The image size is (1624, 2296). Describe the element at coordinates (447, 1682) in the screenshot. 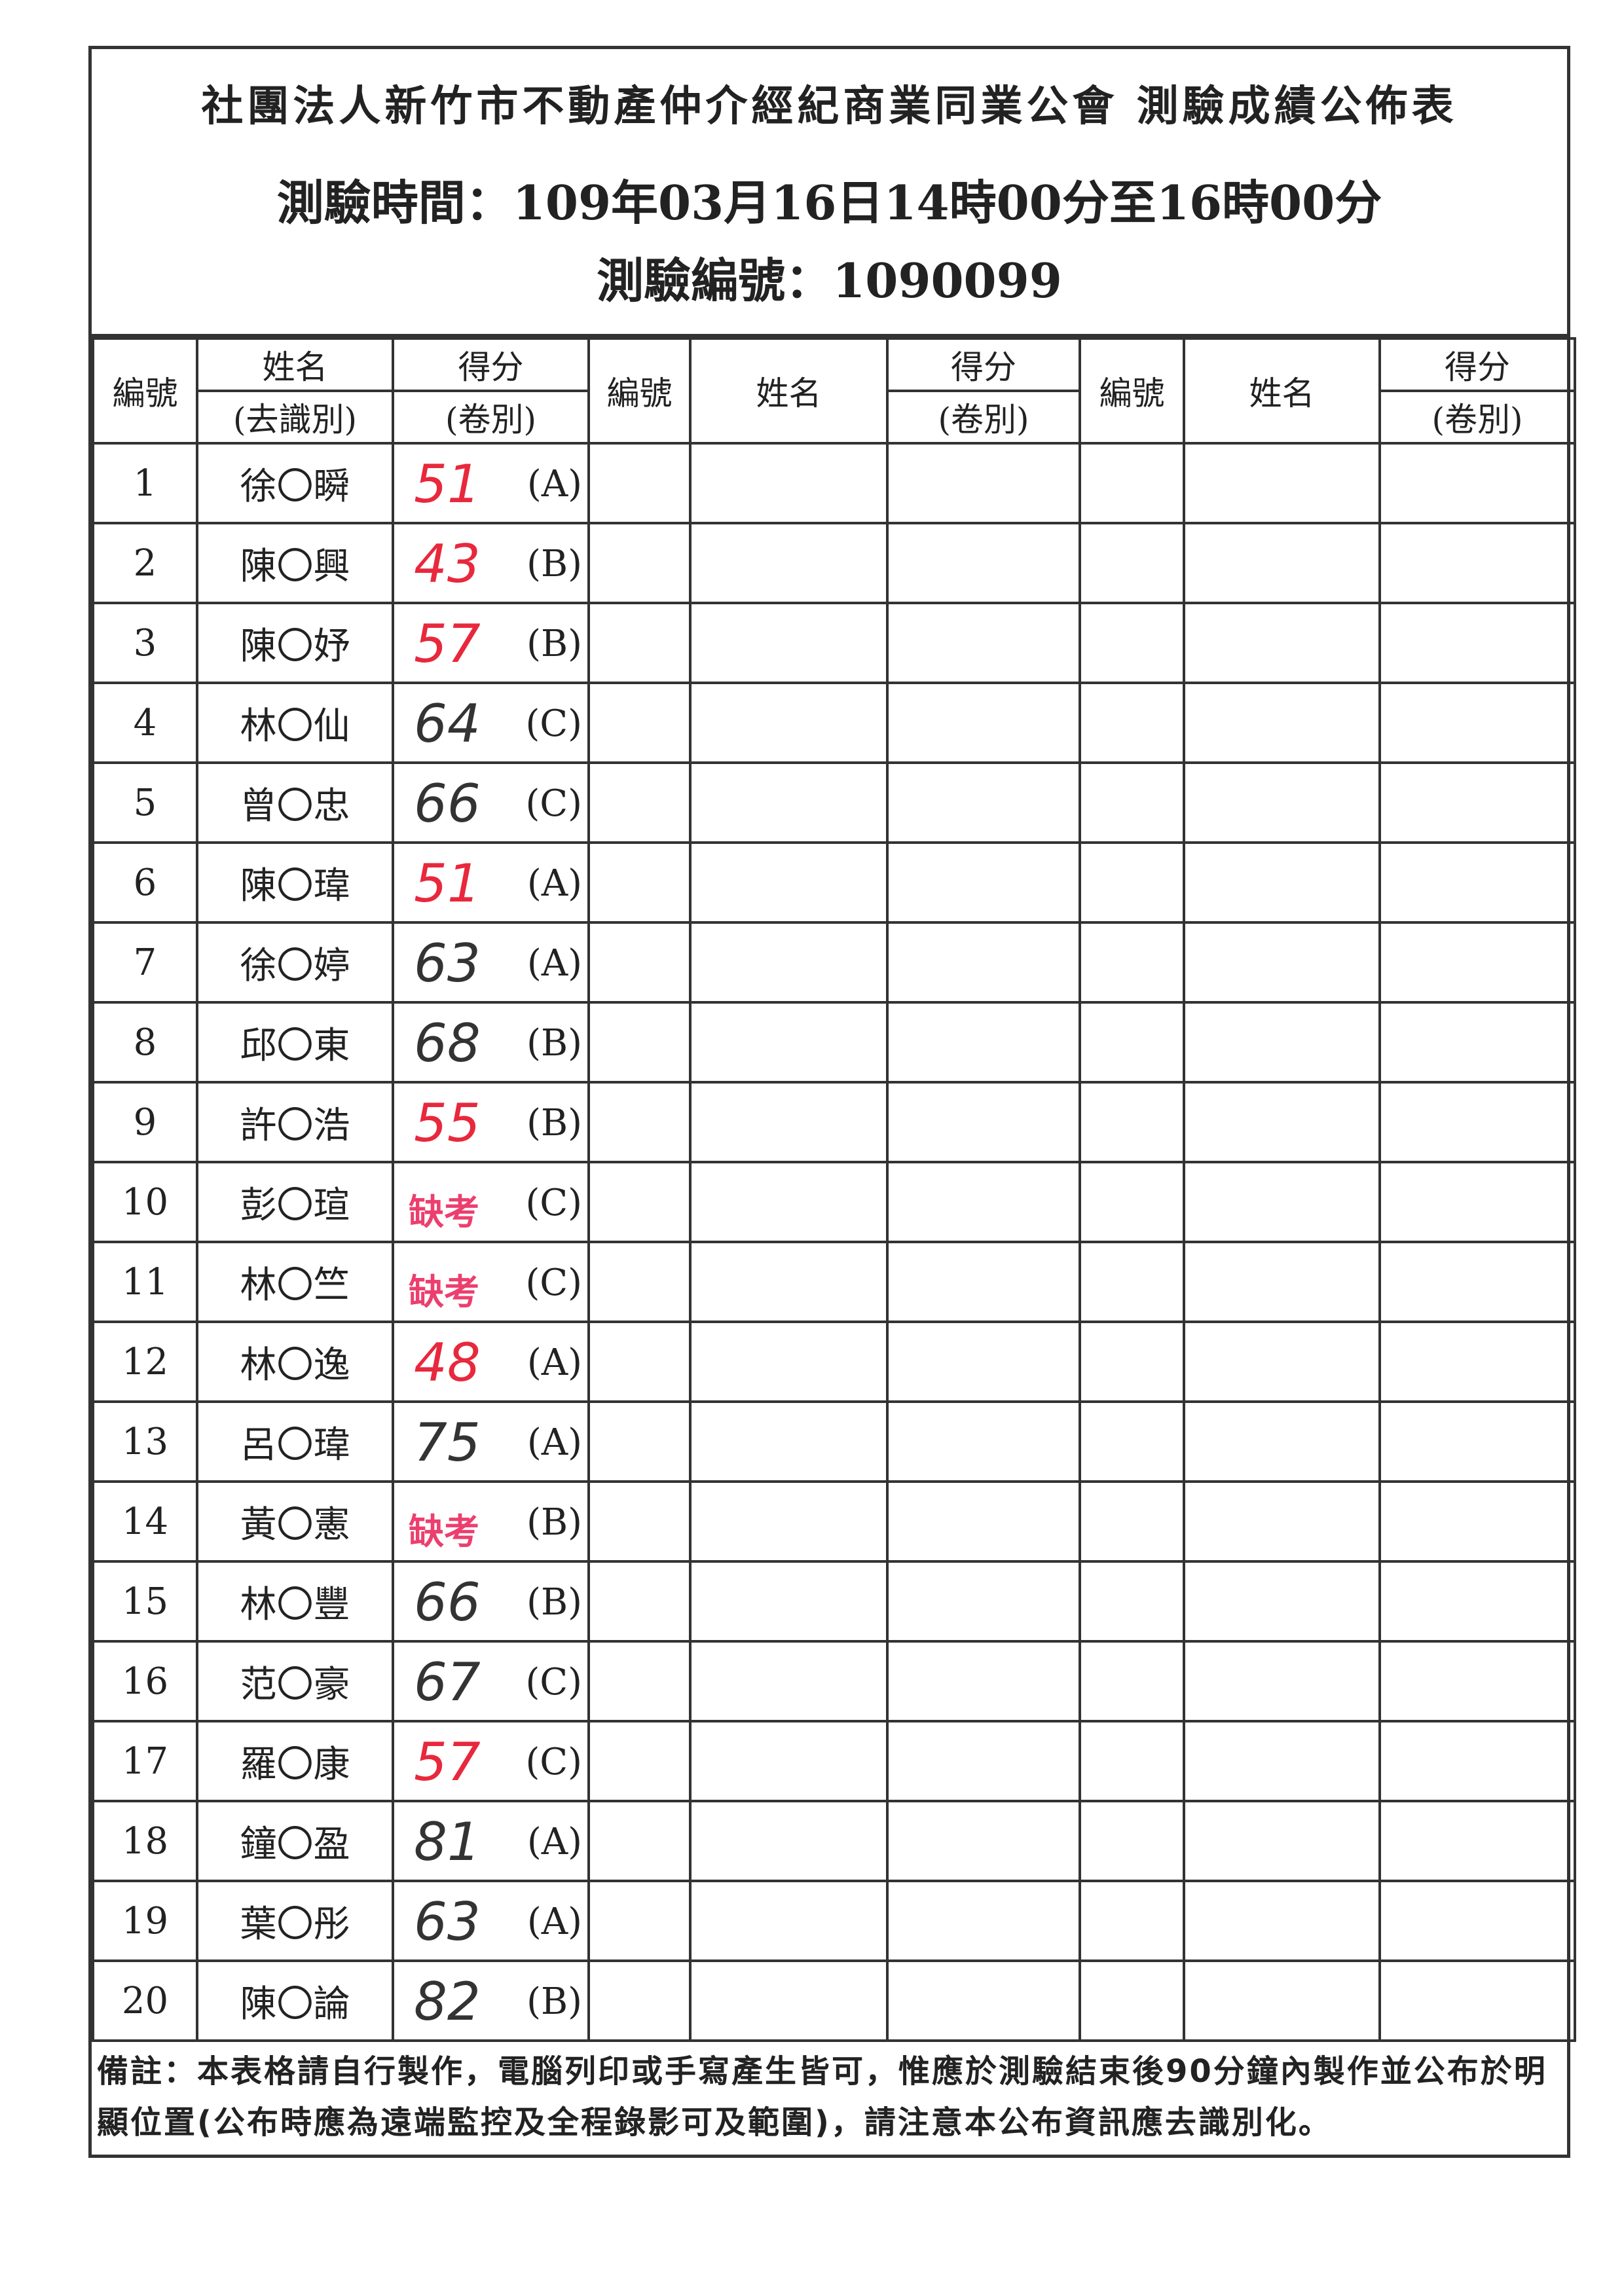

I see `row-score: 67` at that location.